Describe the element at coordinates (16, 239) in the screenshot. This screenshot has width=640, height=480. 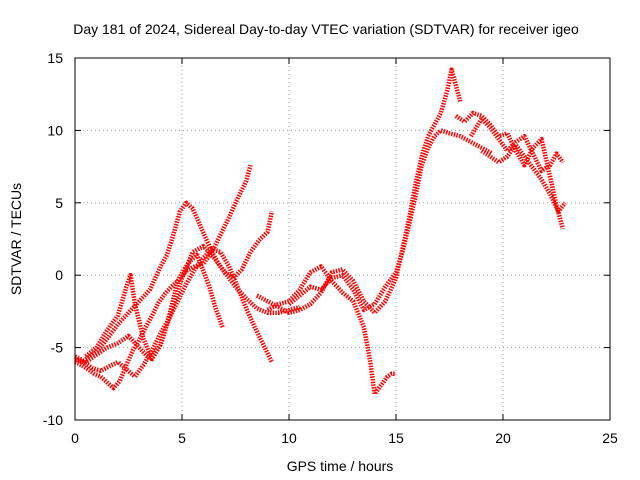
I see `y-axis-label: SDTVAR / TECUs` at that location.